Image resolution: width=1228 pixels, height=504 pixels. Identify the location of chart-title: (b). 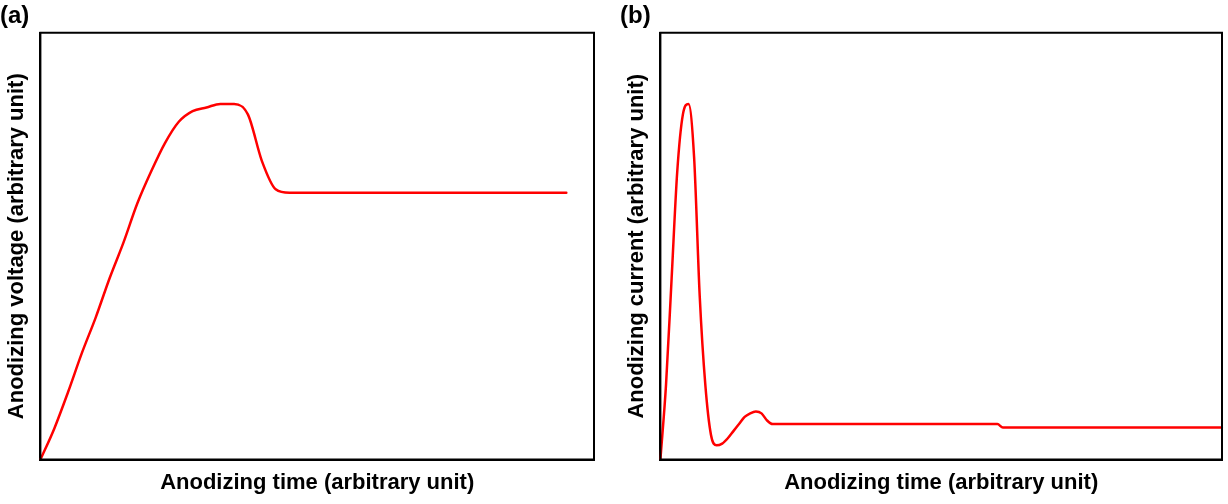
(635, 15).